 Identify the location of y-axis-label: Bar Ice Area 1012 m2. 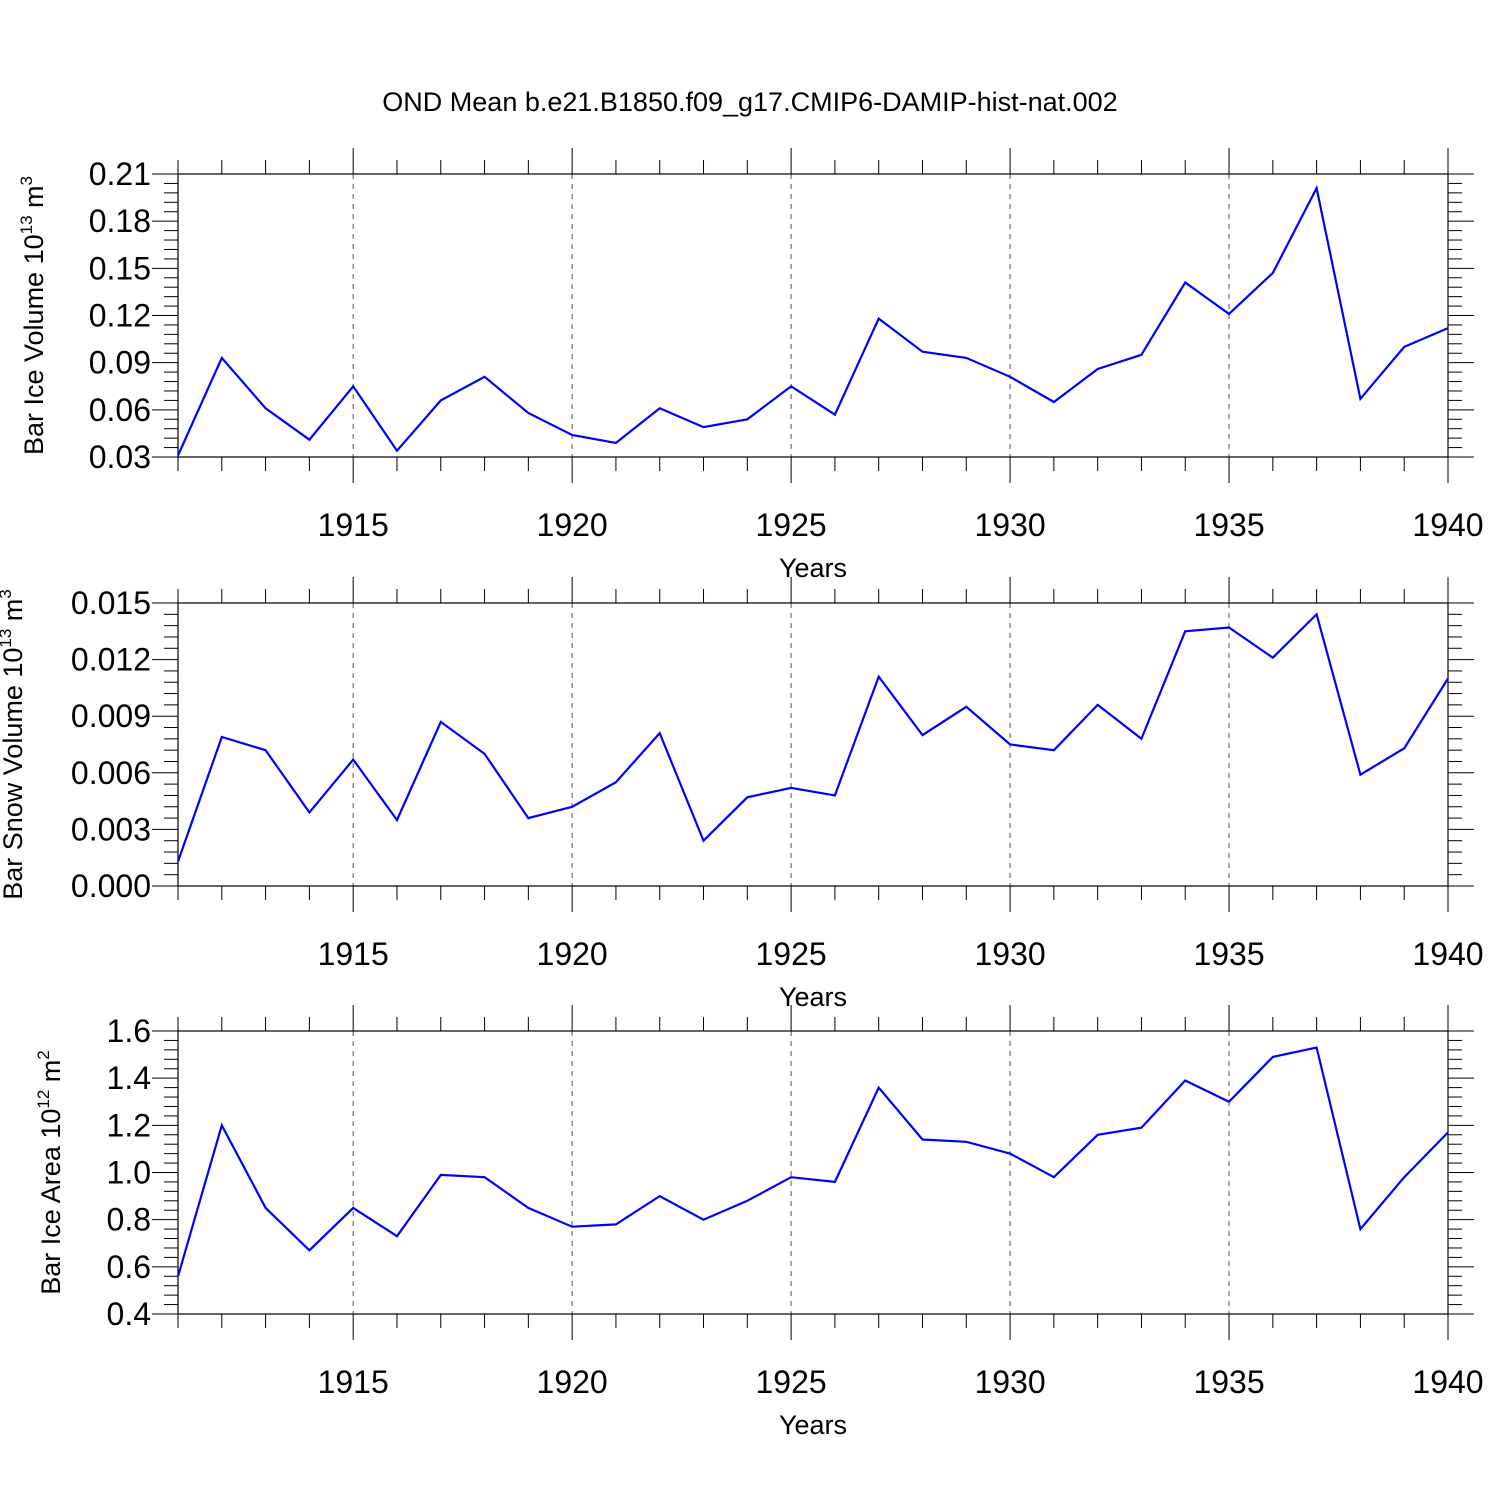
(50, 1172).